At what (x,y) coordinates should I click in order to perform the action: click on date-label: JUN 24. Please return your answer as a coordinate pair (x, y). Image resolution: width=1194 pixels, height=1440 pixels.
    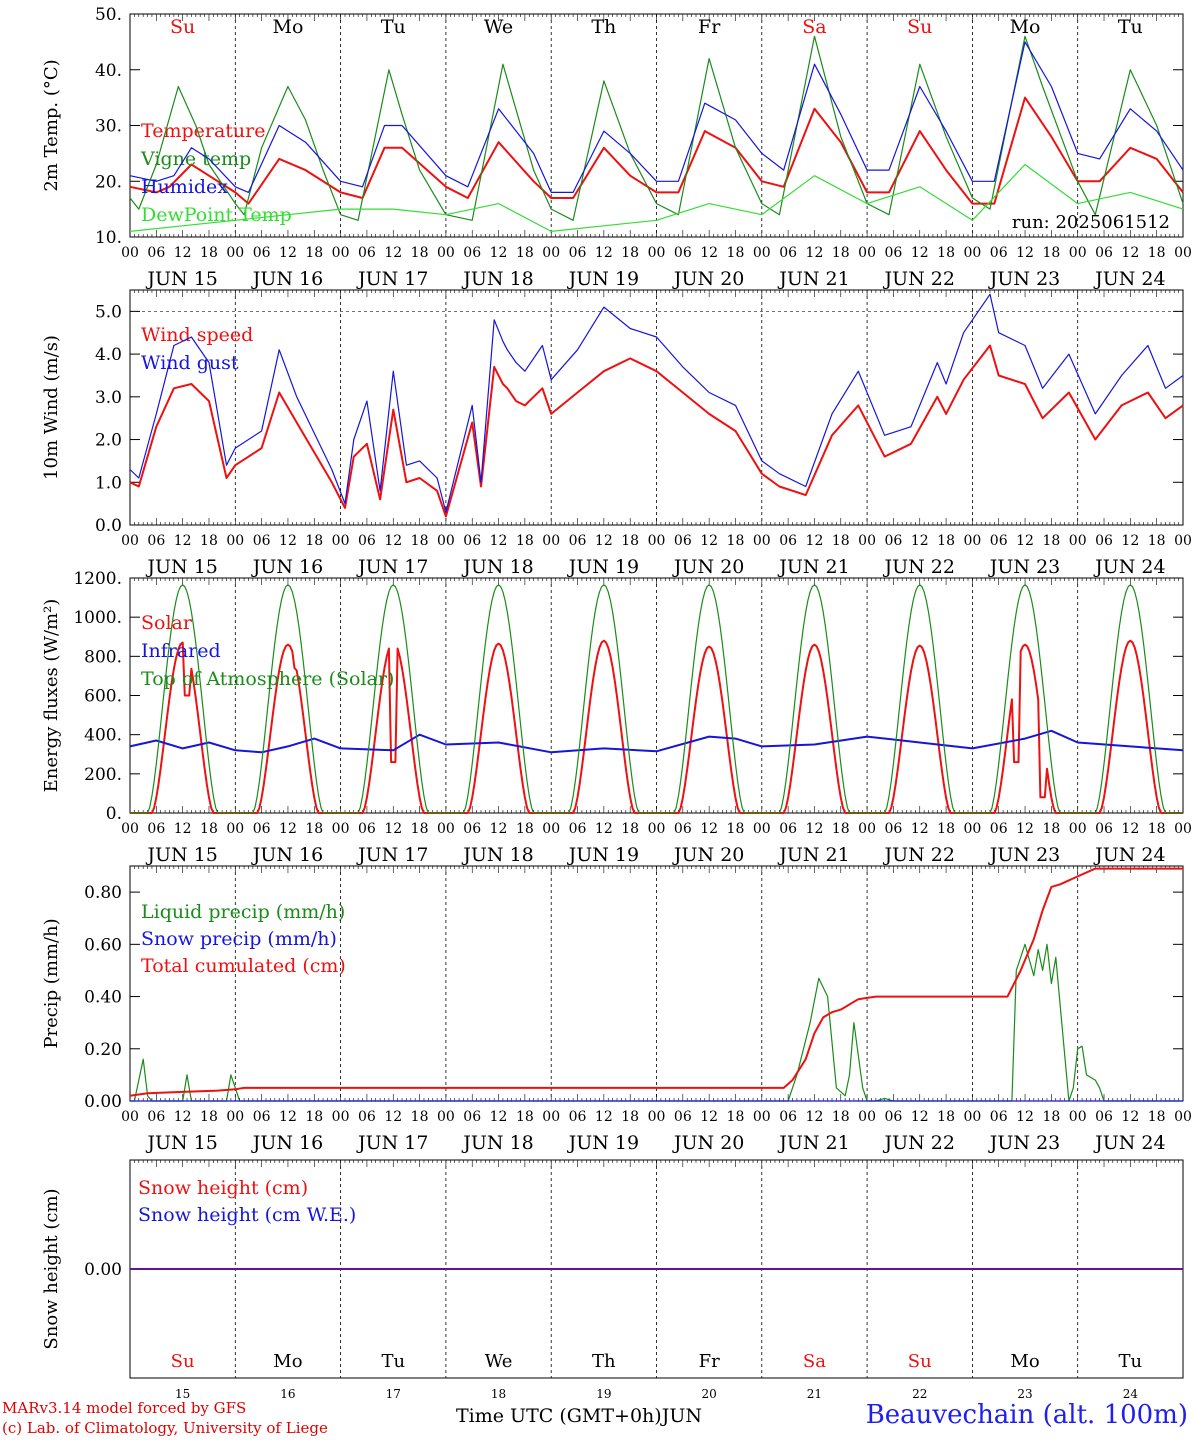
    Looking at the image, I should click on (1129, 1143).